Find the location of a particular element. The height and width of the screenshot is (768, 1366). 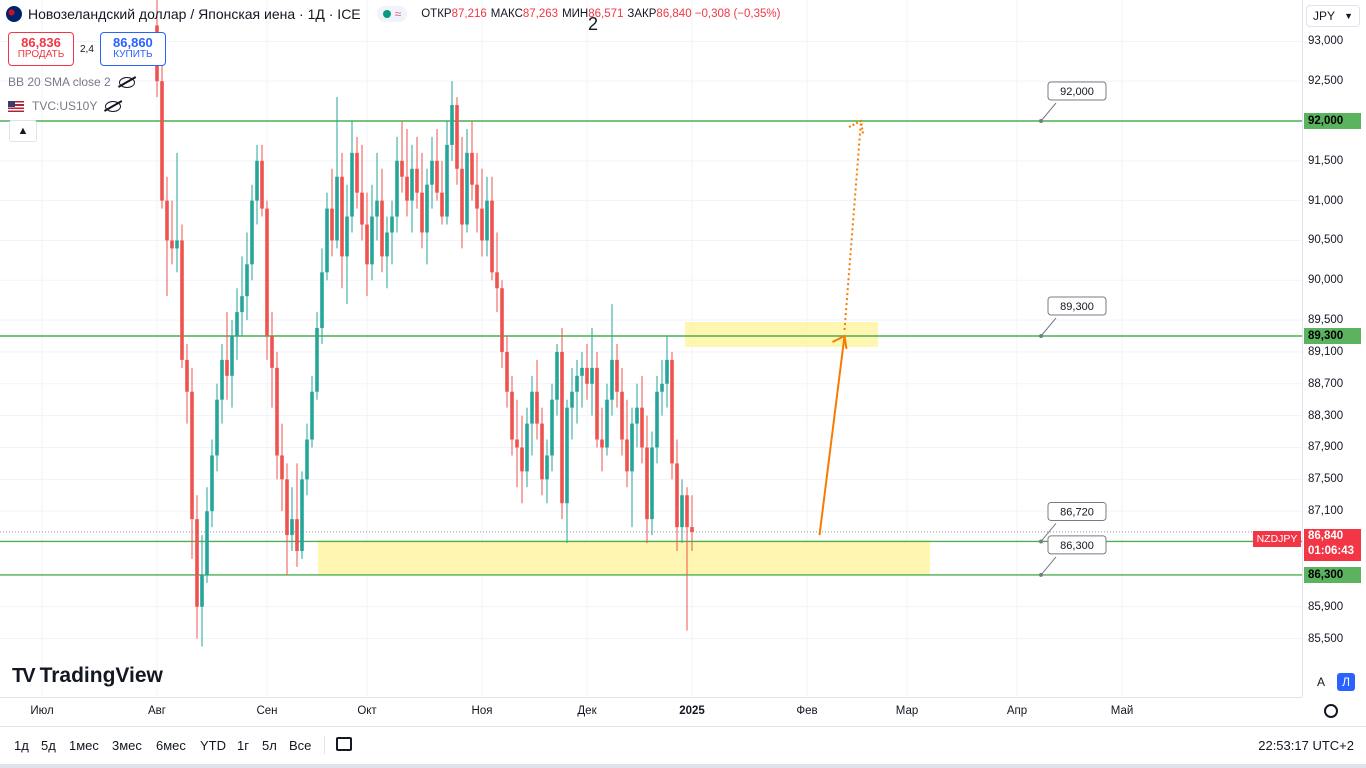

spread-value: 2,4 is located at coordinates (87, 49).